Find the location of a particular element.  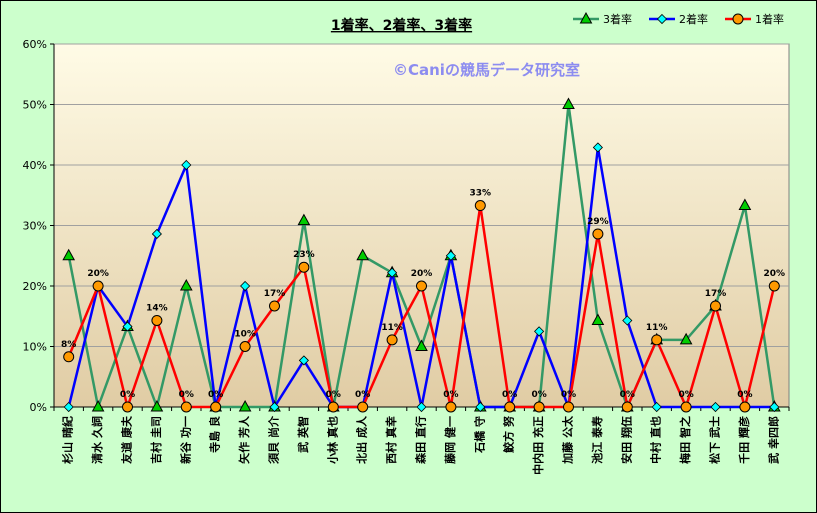

x-tick-label: 千田 輝彦 is located at coordinates (744, 440).